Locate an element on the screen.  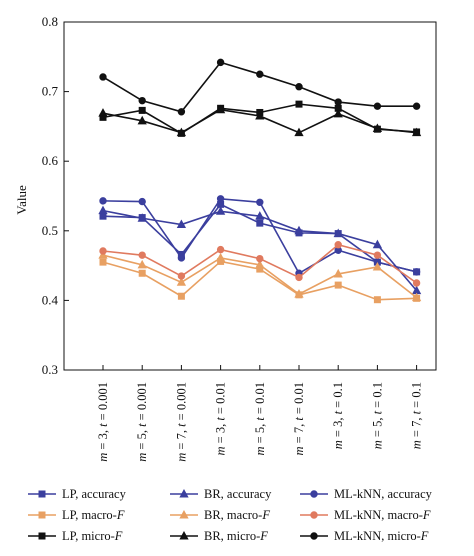
x-tick-label-part: = 0.001 is located at coordinates (181, 402).